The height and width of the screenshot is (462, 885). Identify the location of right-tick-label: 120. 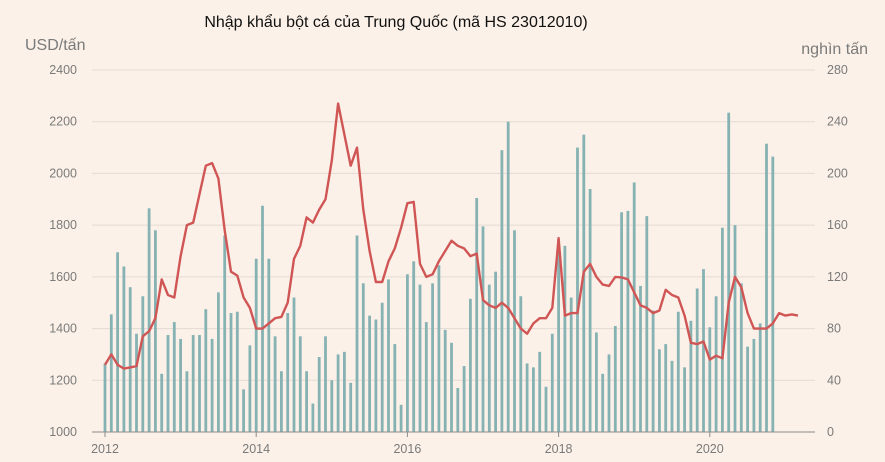
(837, 277).